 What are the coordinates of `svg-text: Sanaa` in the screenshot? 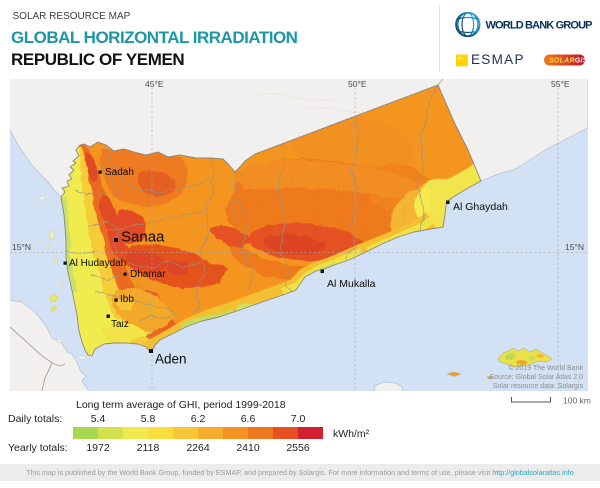 It's located at (143, 237).